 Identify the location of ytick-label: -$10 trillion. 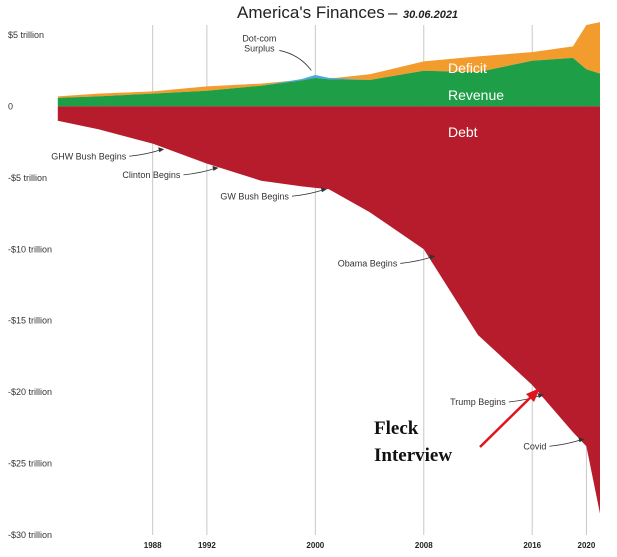
(30, 249).